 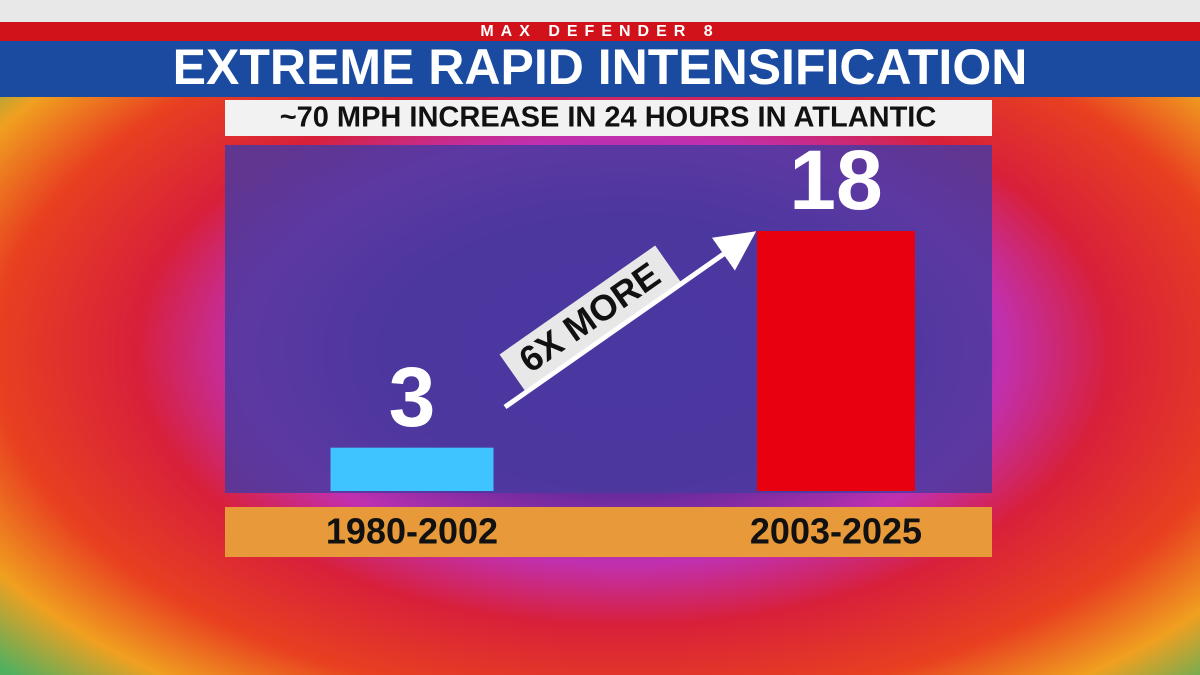 I want to click on subtitle: ~70 MPH INCREASE IN 24 HOURS IN ATLANTIC, so click(x=608, y=118).